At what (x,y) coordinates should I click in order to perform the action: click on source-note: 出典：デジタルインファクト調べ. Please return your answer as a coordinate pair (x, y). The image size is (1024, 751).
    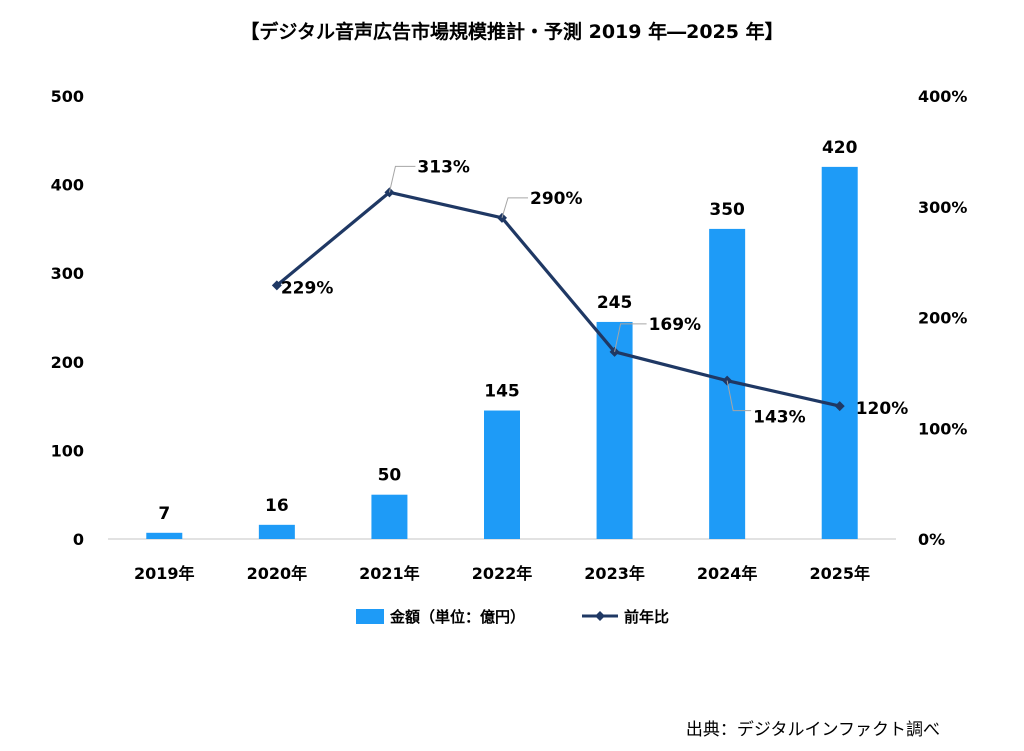
    Looking at the image, I should click on (813, 729).